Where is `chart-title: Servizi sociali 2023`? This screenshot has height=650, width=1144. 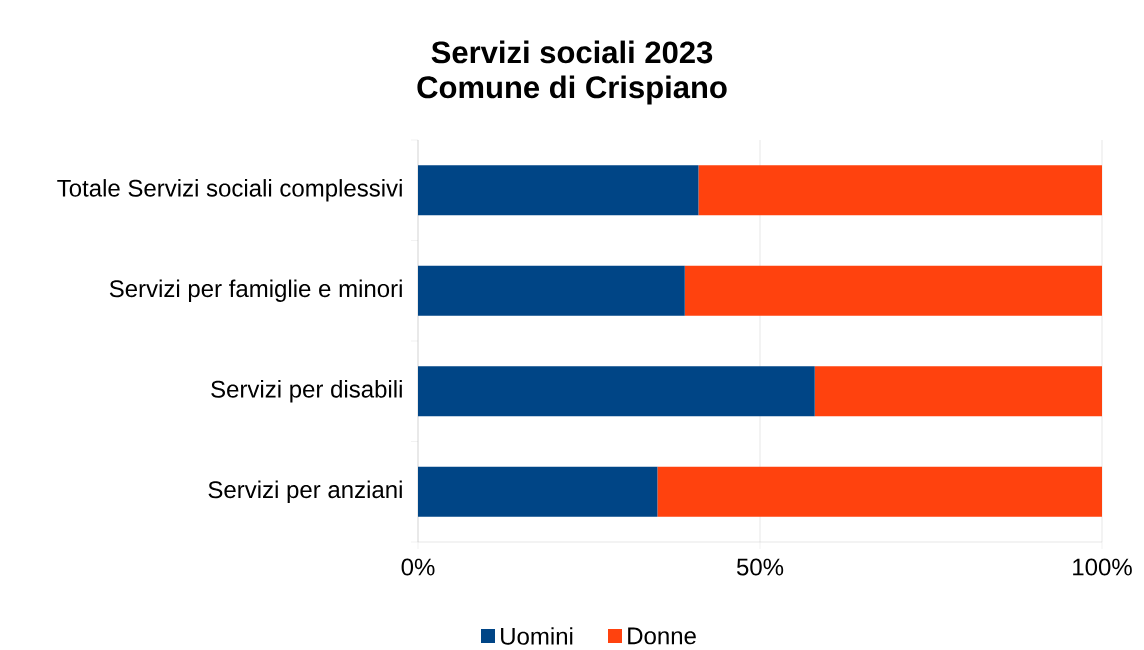 chart-title: Servizi sociali 2023 is located at coordinates (572, 52).